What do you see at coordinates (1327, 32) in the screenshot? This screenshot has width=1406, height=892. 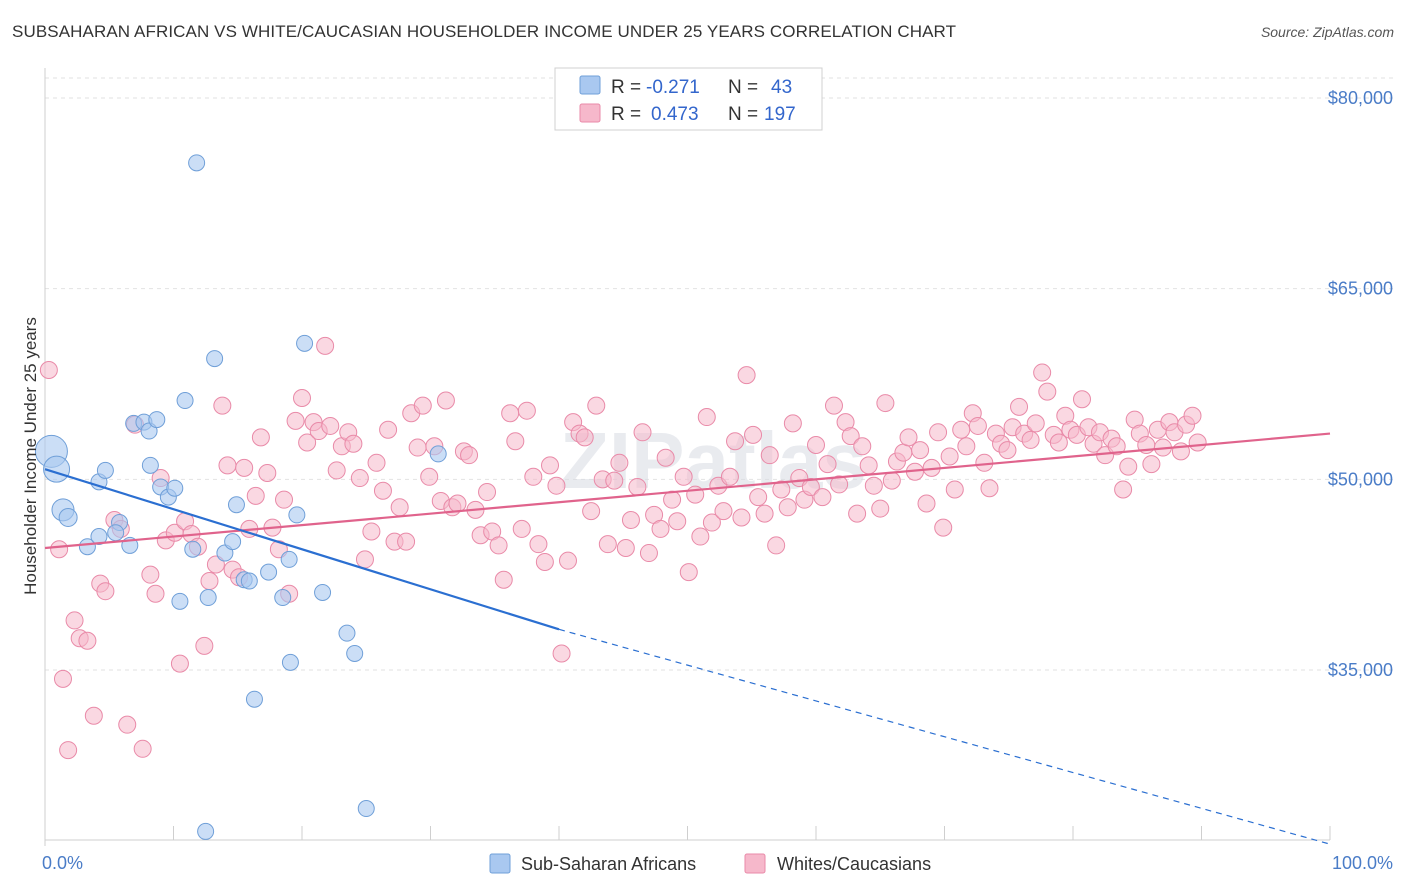 I see `source-label: Source: ZipAtlas.com` at bounding box center [1327, 32].